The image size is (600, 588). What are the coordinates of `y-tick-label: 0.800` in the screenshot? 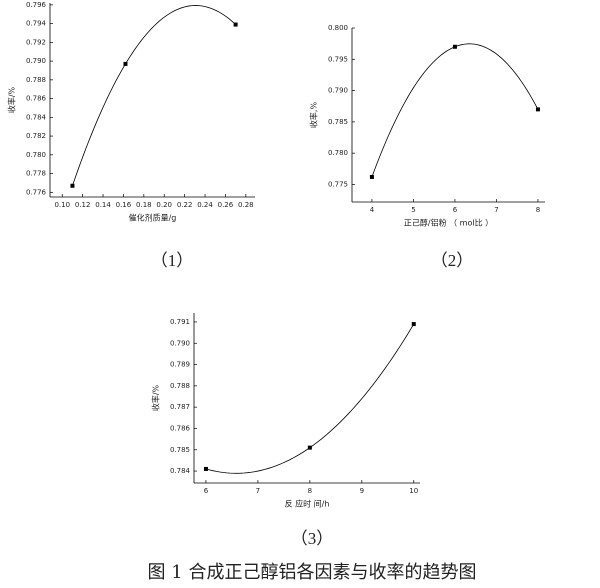 It's located at (338, 28).